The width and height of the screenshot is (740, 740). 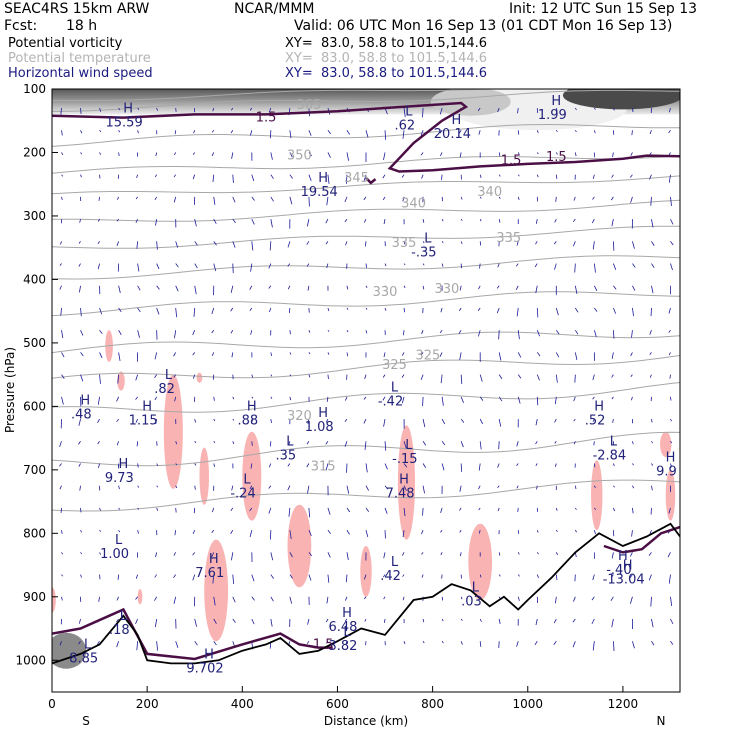 What do you see at coordinates (34, 343) in the screenshot?
I see `y-tick-label: 500` at bounding box center [34, 343].